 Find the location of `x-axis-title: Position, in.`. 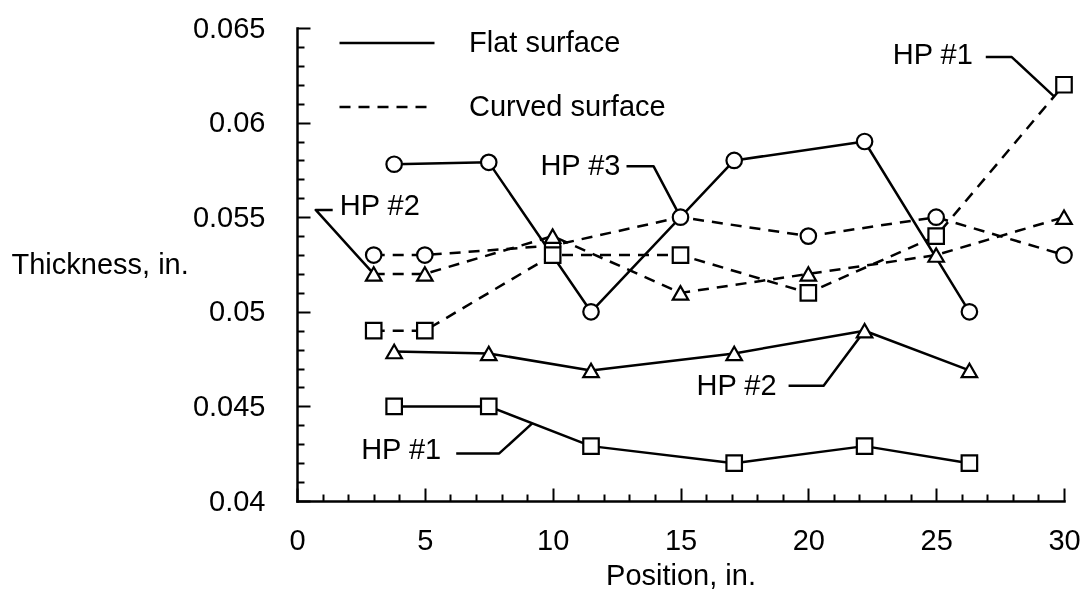

x-axis-title: Position, in. is located at coordinates (681, 574).